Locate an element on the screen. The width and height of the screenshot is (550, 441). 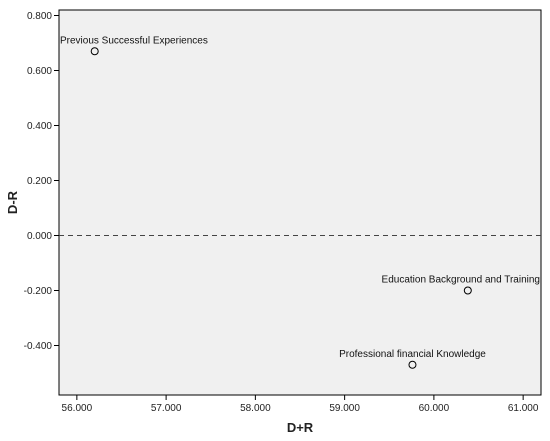
y-tick-label: 0.000 is located at coordinates (39, 236).